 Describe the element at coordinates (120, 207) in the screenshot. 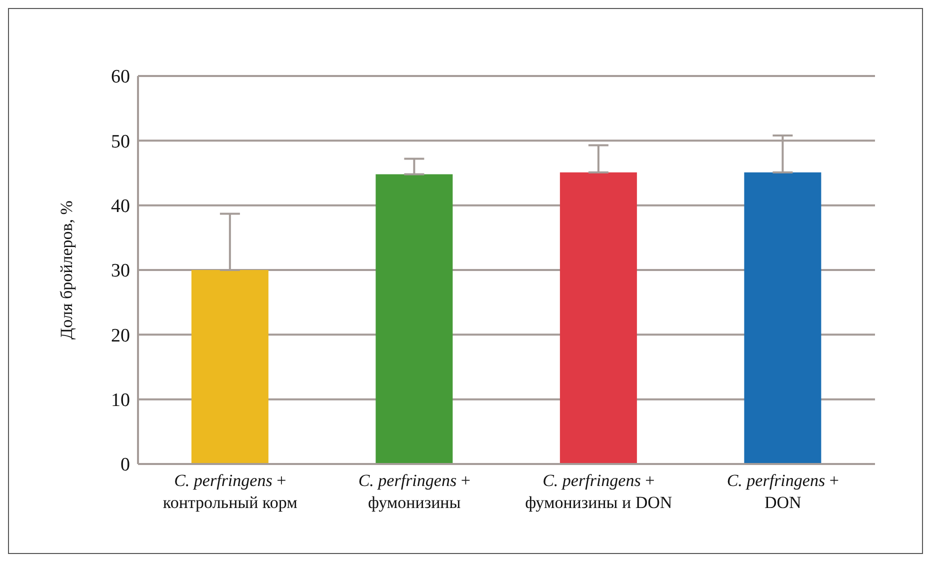

I see `y-tick-label: 40` at that location.